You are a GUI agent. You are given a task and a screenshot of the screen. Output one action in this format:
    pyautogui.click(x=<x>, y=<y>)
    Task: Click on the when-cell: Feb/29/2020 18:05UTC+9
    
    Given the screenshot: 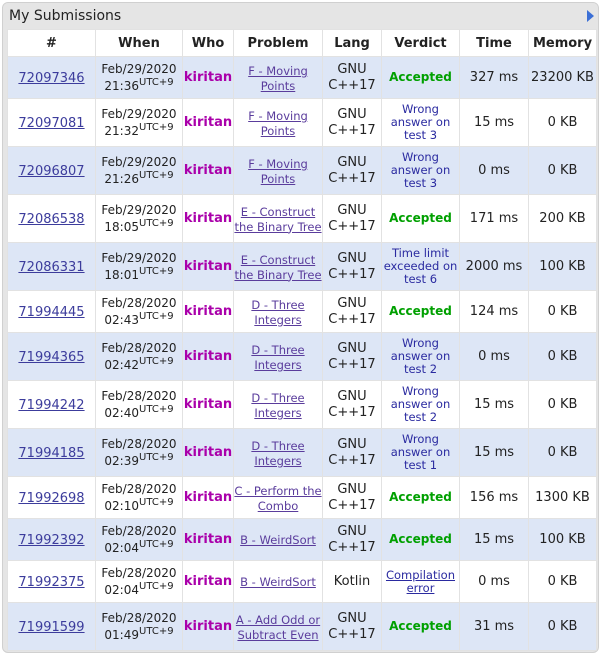 What is the action you would take?
    pyautogui.click(x=139, y=218)
    